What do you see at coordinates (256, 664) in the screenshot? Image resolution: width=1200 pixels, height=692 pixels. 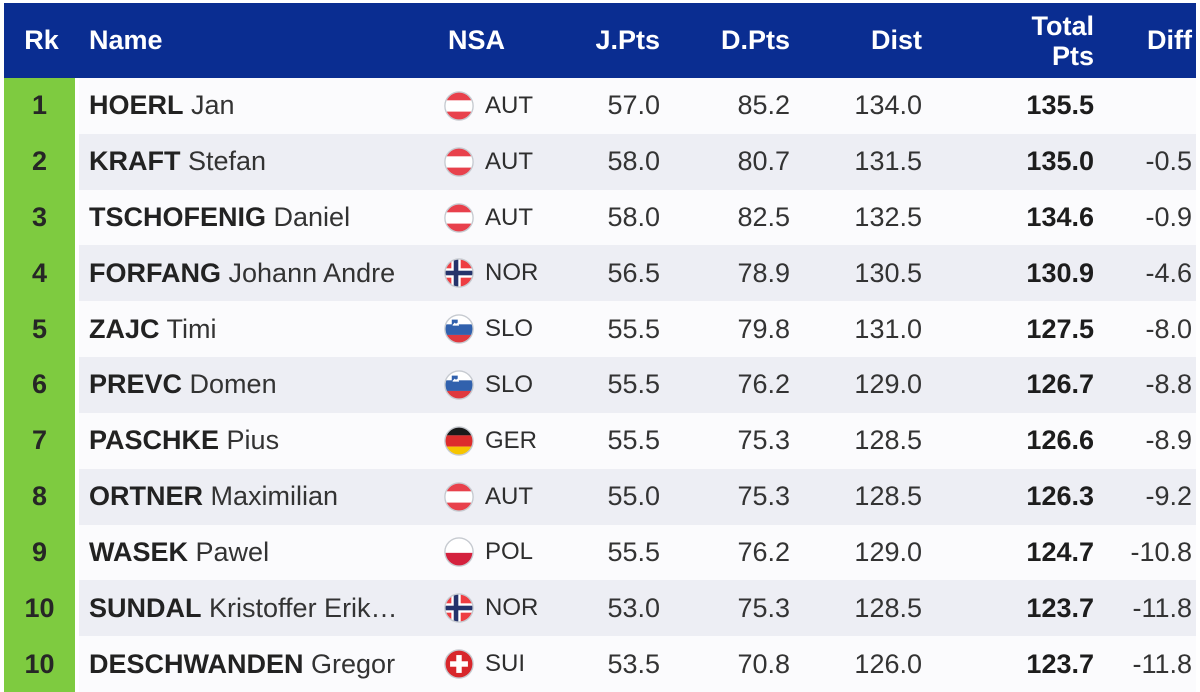 I see `name-cell: DESCHWANDEN Gregor` at bounding box center [256, 664].